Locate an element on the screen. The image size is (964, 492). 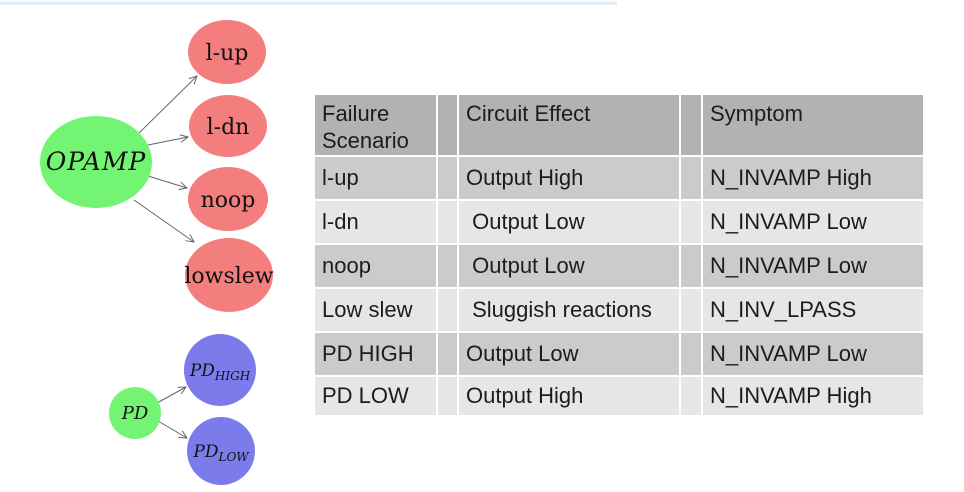
cell-scenario: PD LOW is located at coordinates (375, 396).